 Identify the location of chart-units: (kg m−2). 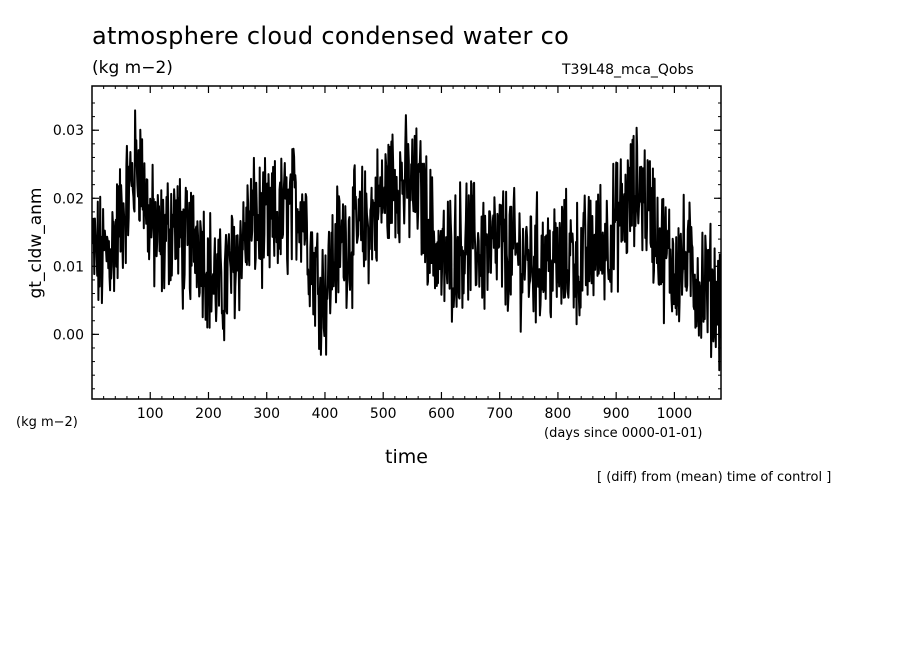
(132, 68).